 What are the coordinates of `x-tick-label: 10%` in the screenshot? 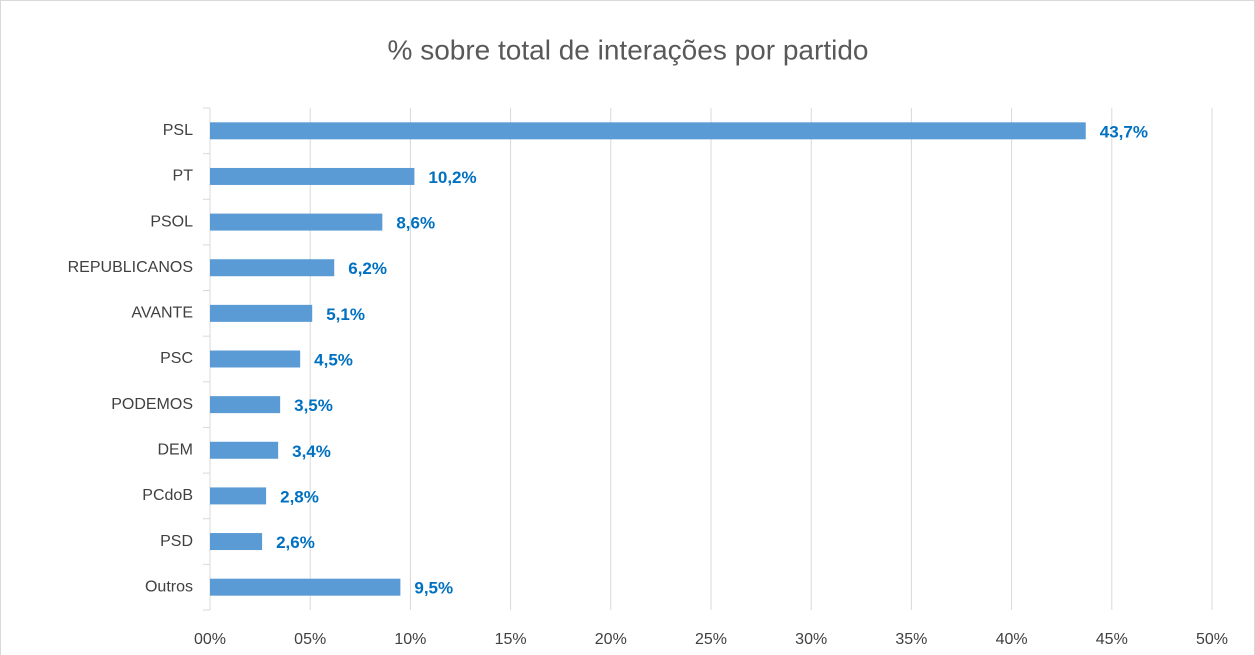 It's located at (410, 639).